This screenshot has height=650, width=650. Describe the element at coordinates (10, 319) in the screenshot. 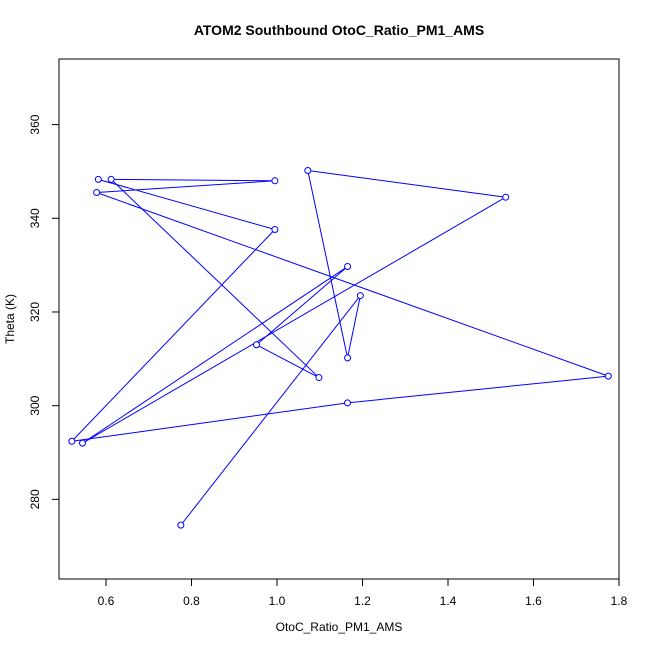

I see `y-axis-label: Theta (K)` at that location.